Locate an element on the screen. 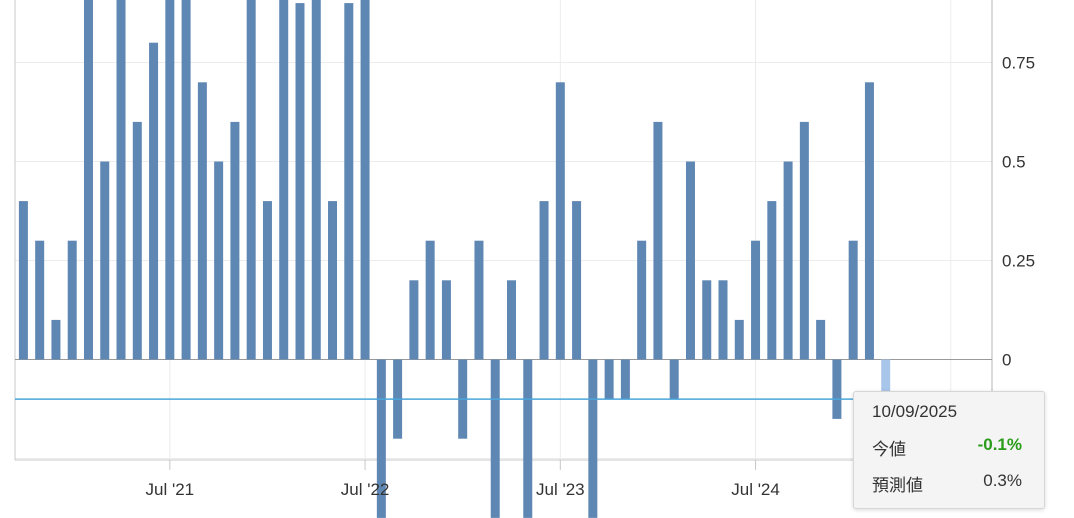 The height and width of the screenshot is (518, 1074). tooltip-forecast-label: 預測値 is located at coordinates (897, 485).